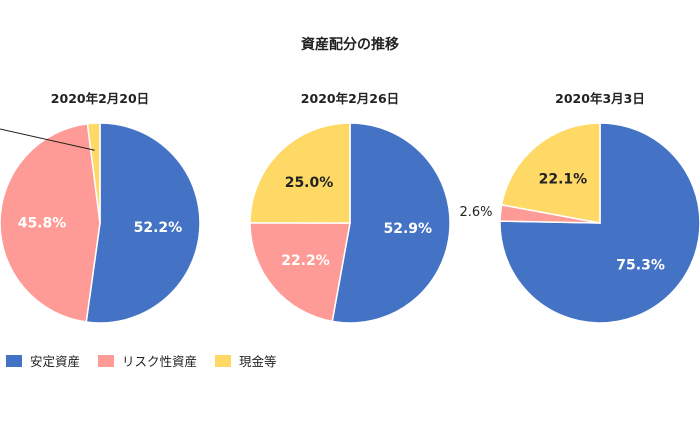 The height and width of the screenshot is (425, 700). I want to click on data-label-cash-2: 25.0%, so click(309, 183).